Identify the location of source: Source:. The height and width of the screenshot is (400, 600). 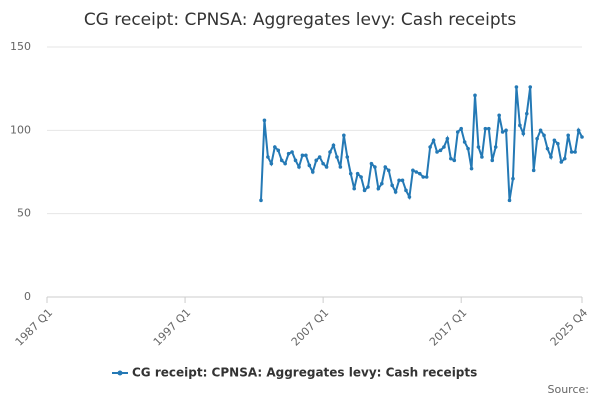
(569, 389).